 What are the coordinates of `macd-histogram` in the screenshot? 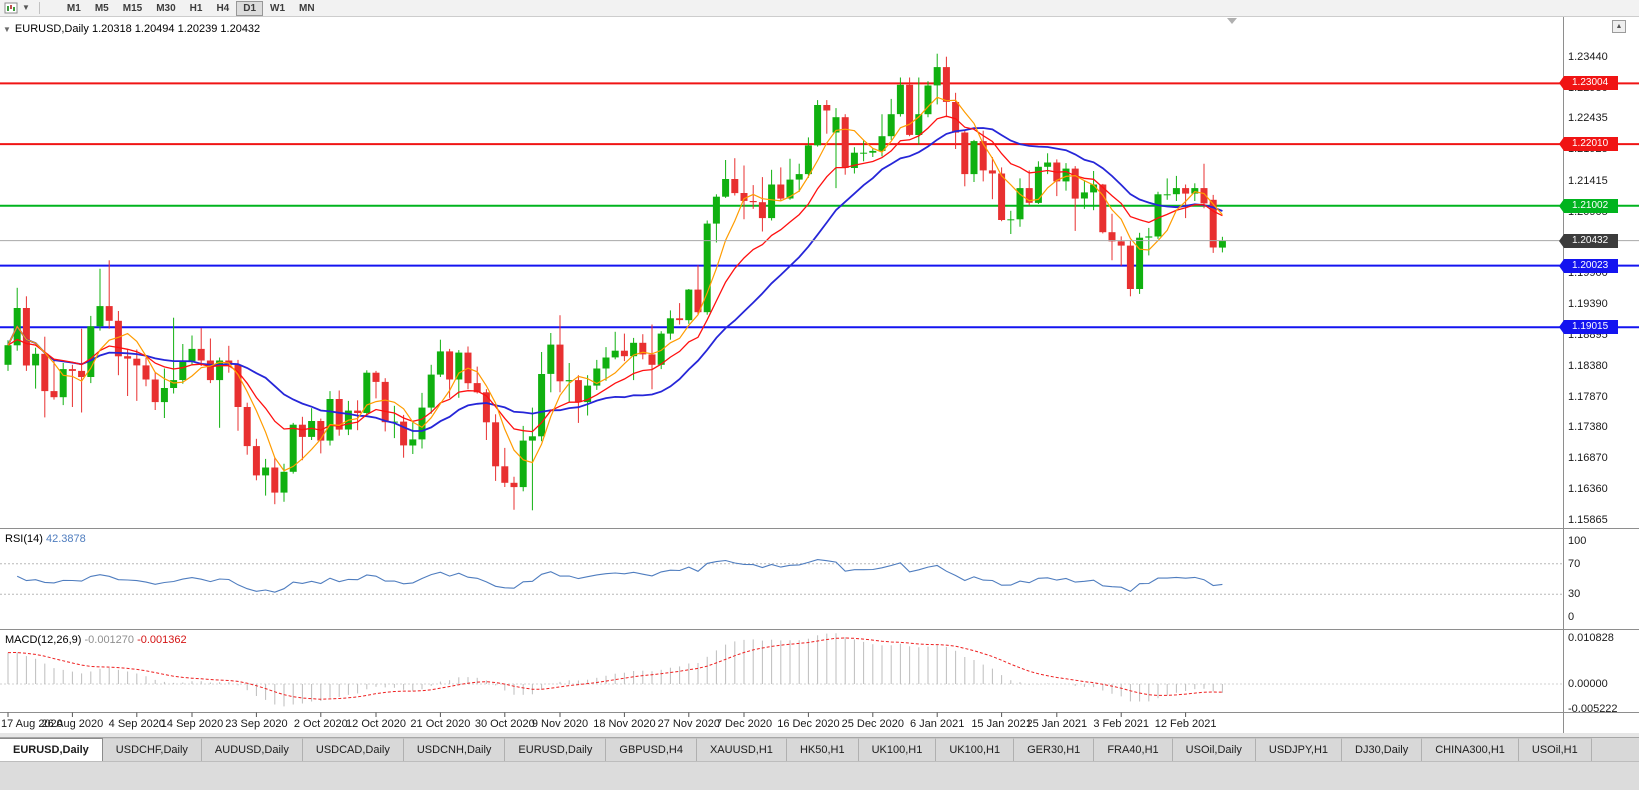 It's located at (615, 670).